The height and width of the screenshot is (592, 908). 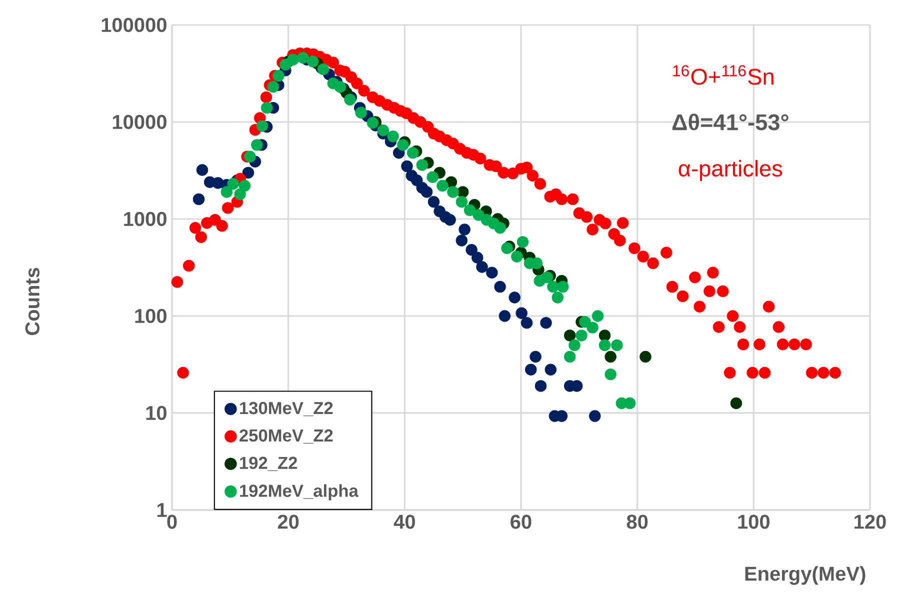 What do you see at coordinates (162, 510) in the screenshot?
I see `y-tick-label: 1` at bounding box center [162, 510].